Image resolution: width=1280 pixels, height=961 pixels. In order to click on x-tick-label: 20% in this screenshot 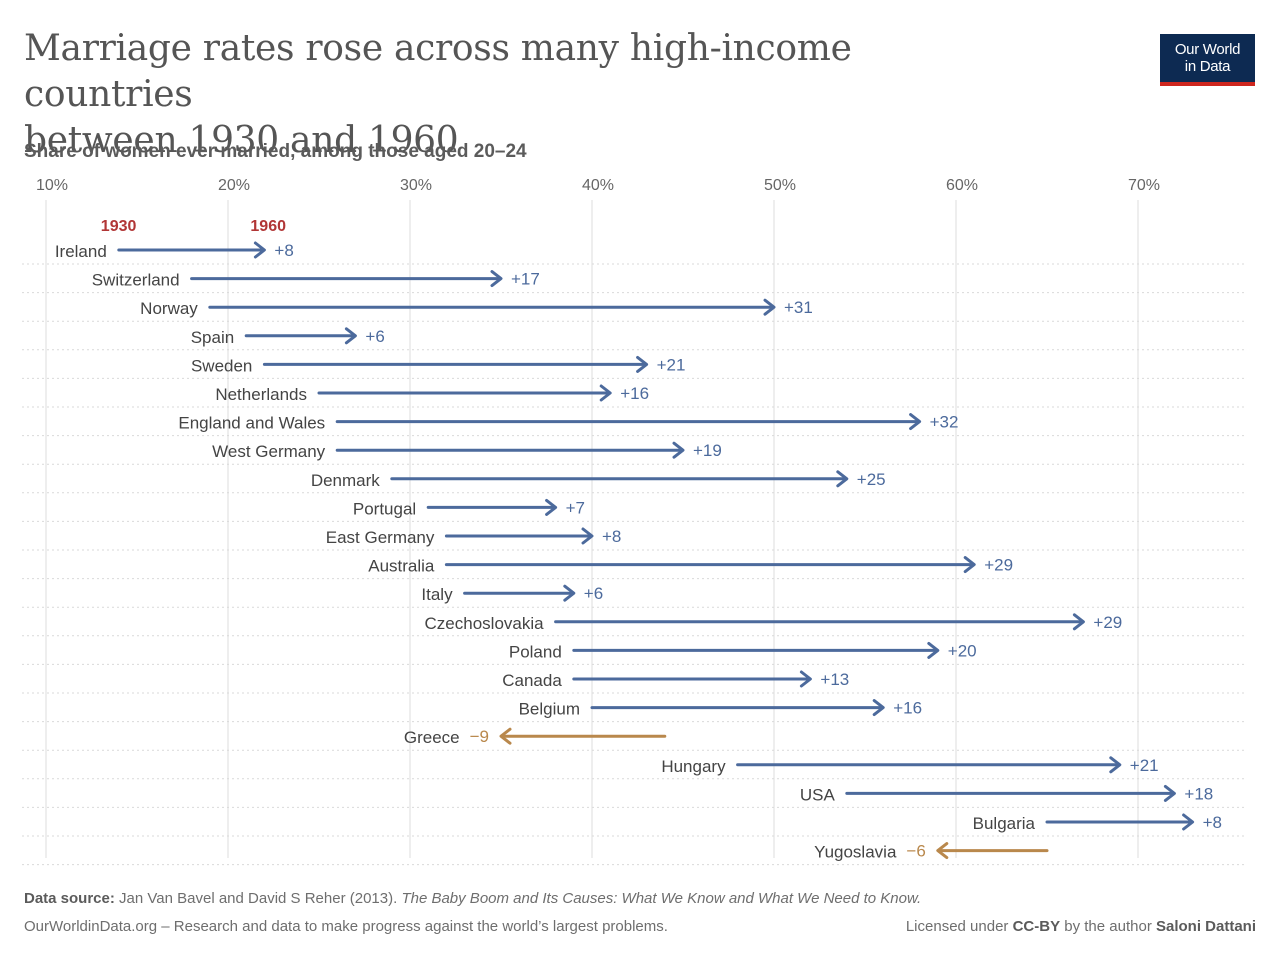, I will do `click(234, 185)`.